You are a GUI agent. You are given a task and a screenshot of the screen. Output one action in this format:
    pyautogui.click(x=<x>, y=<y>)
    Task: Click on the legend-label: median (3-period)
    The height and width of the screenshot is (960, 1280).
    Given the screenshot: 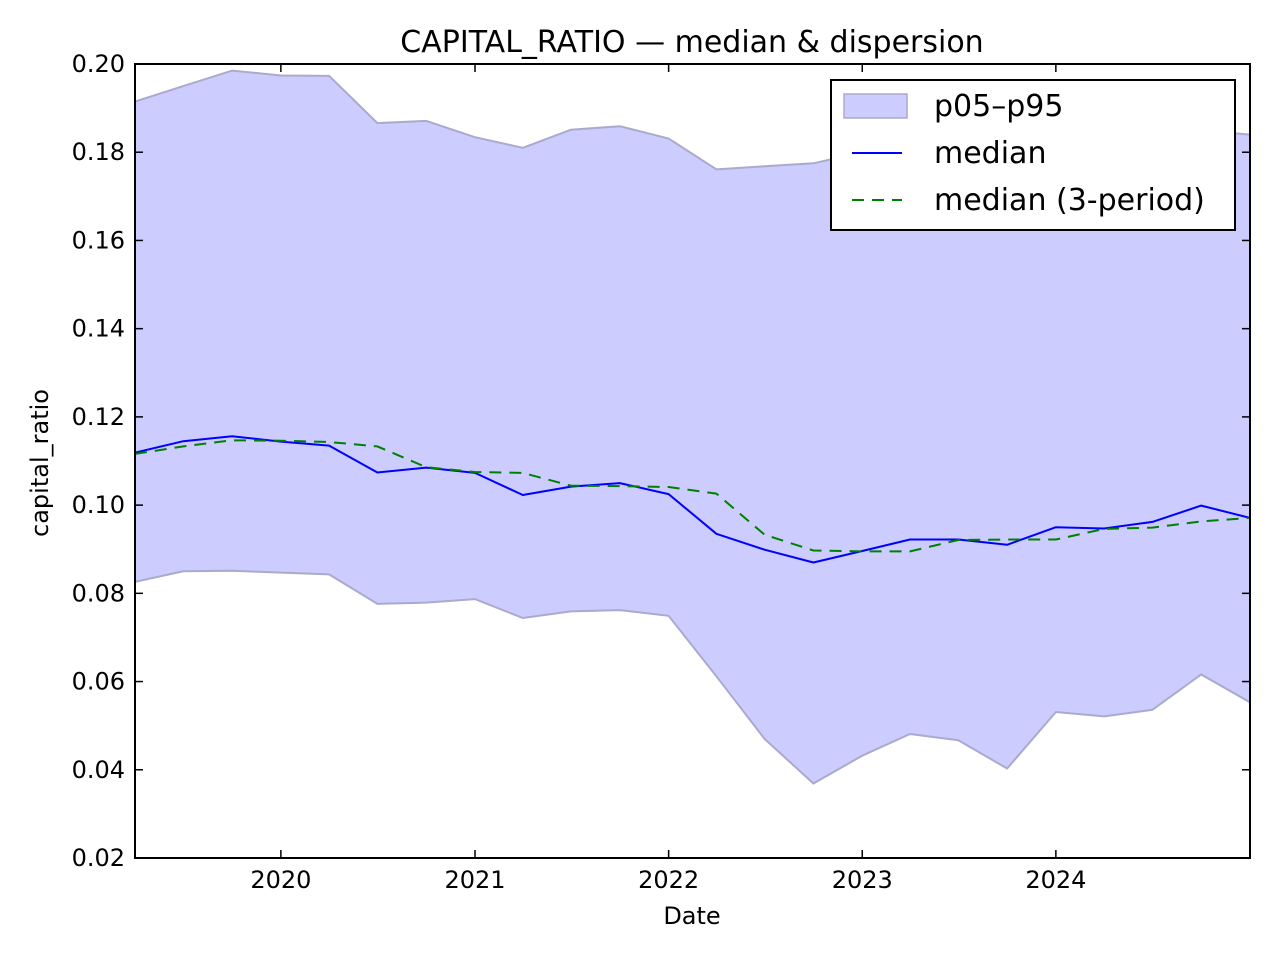 What is the action you would take?
    pyautogui.click(x=1069, y=200)
    